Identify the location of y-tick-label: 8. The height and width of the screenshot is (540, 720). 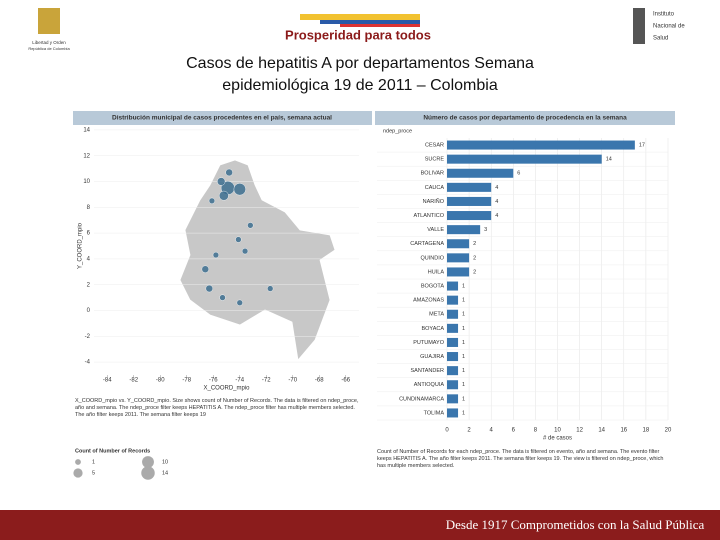
(89, 208).